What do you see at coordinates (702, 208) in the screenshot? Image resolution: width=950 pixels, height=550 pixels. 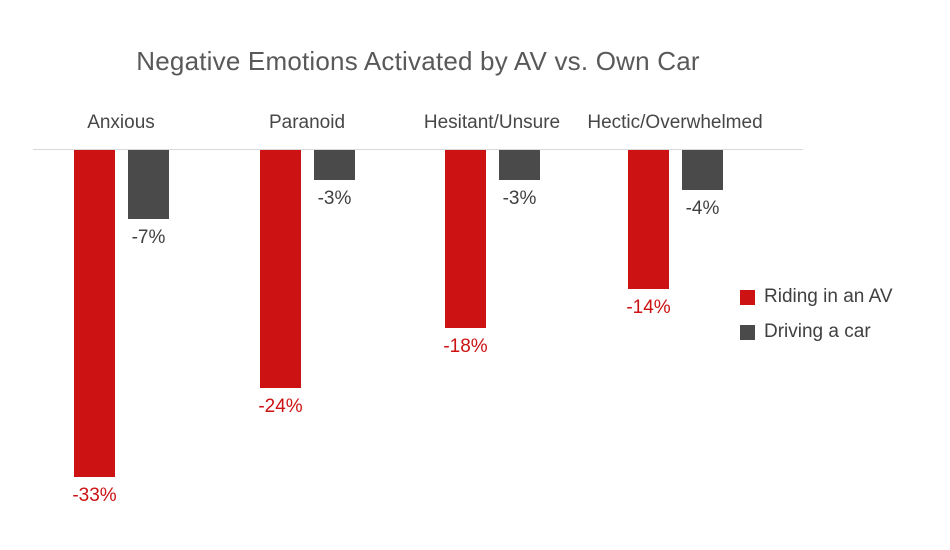 I see `bar-value-label: -4%` at bounding box center [702, 208].